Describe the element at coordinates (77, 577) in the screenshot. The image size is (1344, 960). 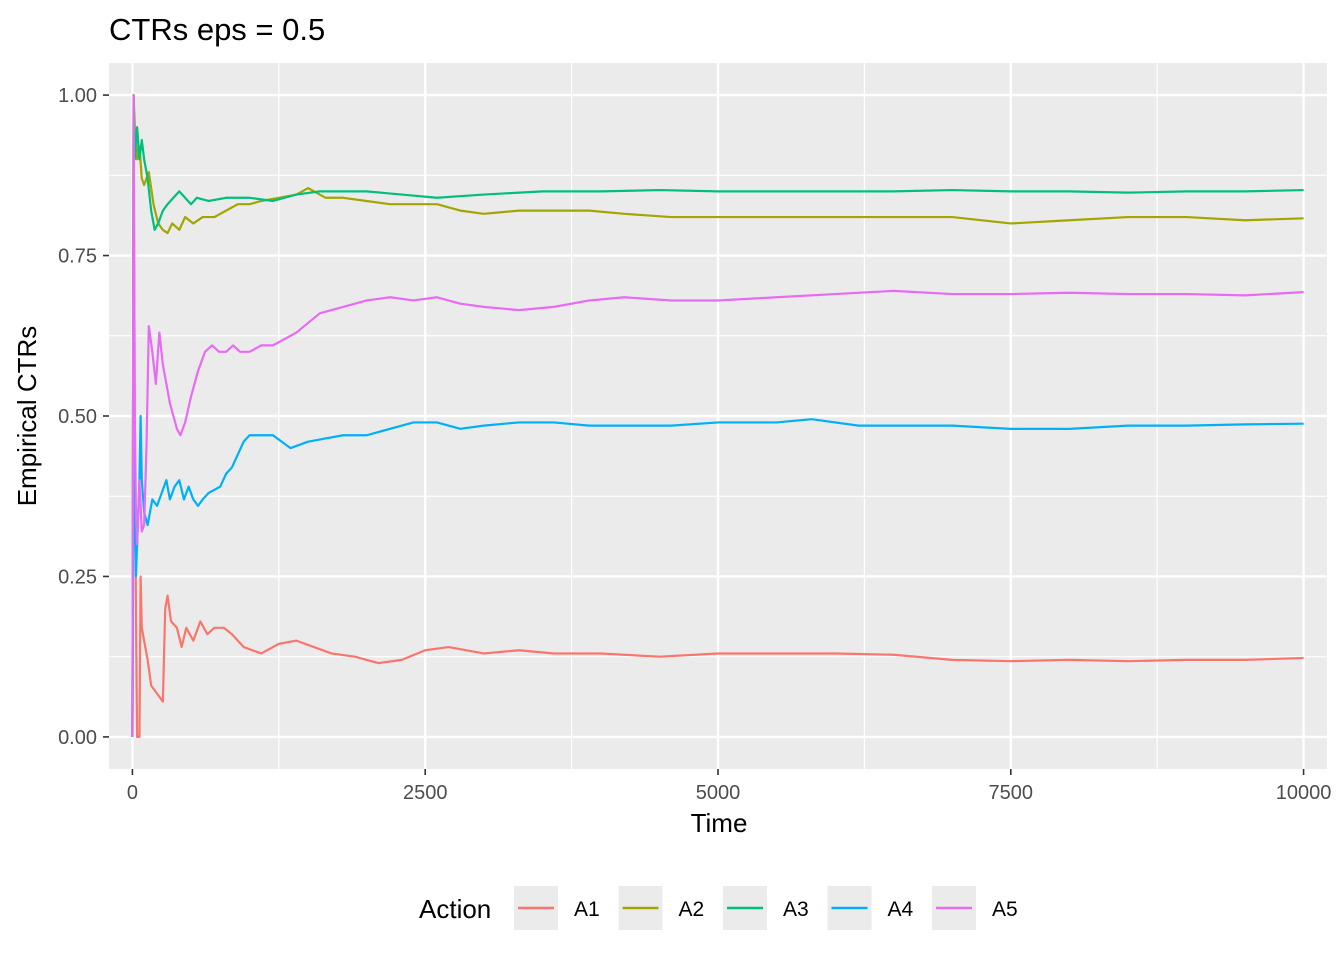
I see `y-tick-label-1: 0.25` at that location.